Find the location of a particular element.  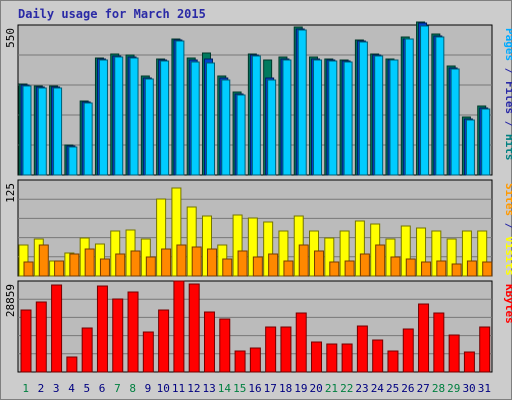

kbytes-bar-kbytes-day-23: KBytes 23: 14700 is located at coordinates (362, 349).